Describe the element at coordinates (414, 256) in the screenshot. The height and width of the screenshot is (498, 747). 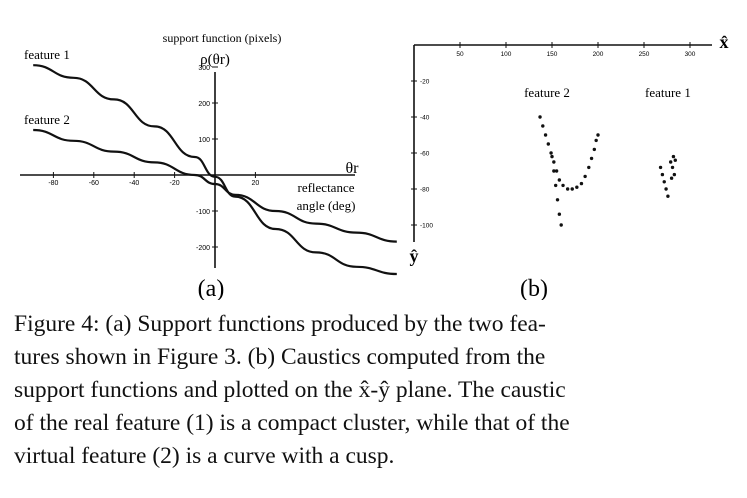
I see `panel-b-y-symbol: ŷ` at that location.